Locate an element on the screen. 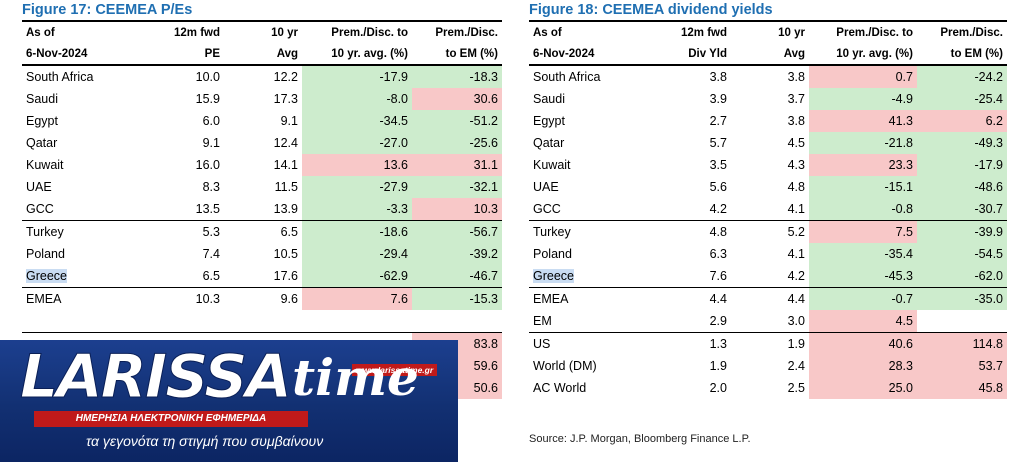 The height and width of the screenshot is (462, 1024). value-cell: 4.5 is located at coordinates (796, 143).